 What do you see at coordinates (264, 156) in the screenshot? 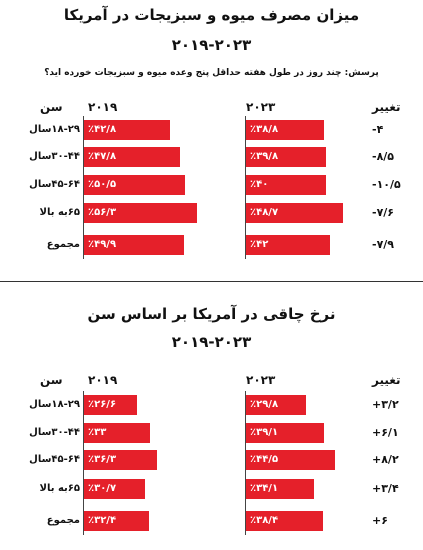
I see `chart1-bar-value-label: ٪۳۹/۸` at bounding box center [264, 156].